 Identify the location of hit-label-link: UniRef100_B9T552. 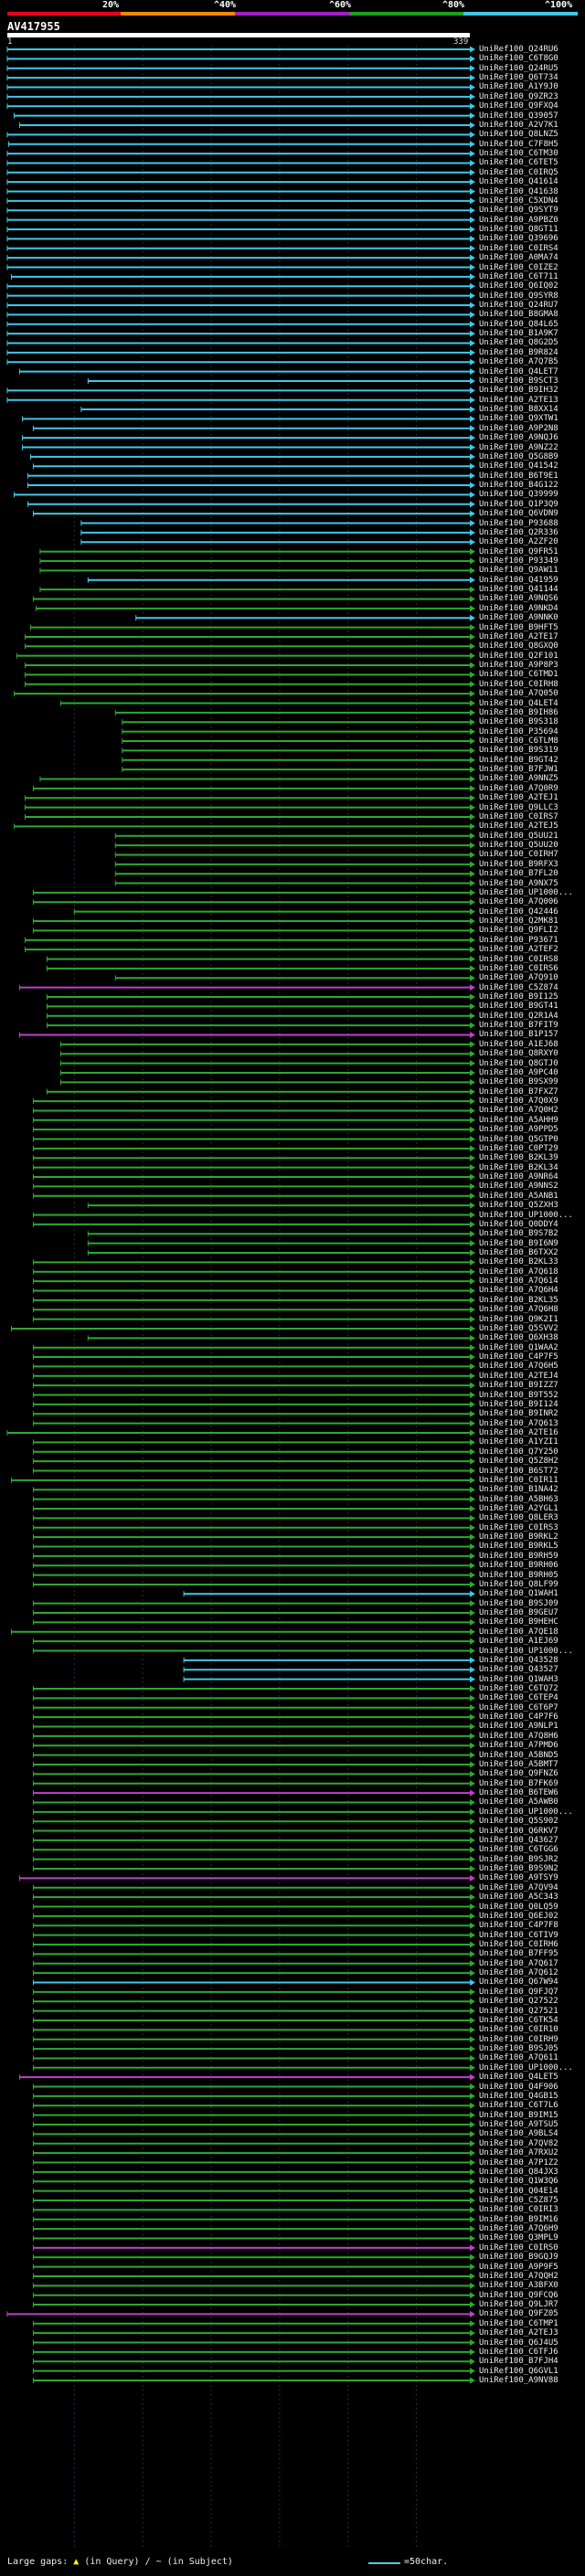
(518, 1395).